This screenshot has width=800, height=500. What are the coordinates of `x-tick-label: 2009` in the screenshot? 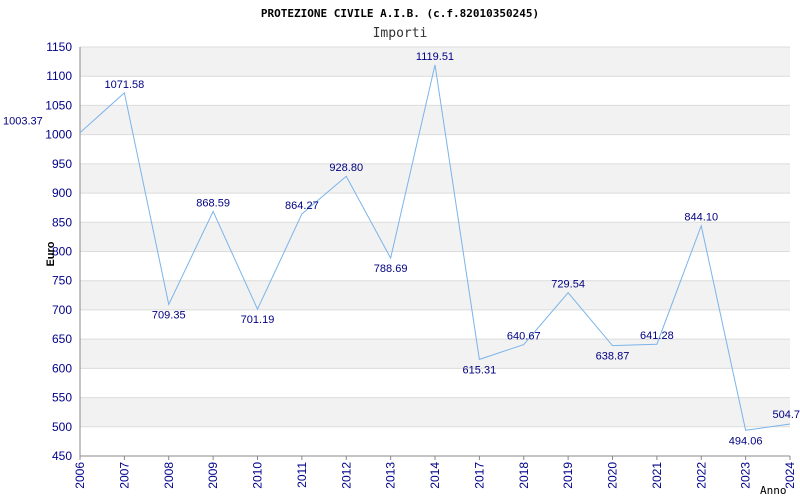 It's located at (213, 475).